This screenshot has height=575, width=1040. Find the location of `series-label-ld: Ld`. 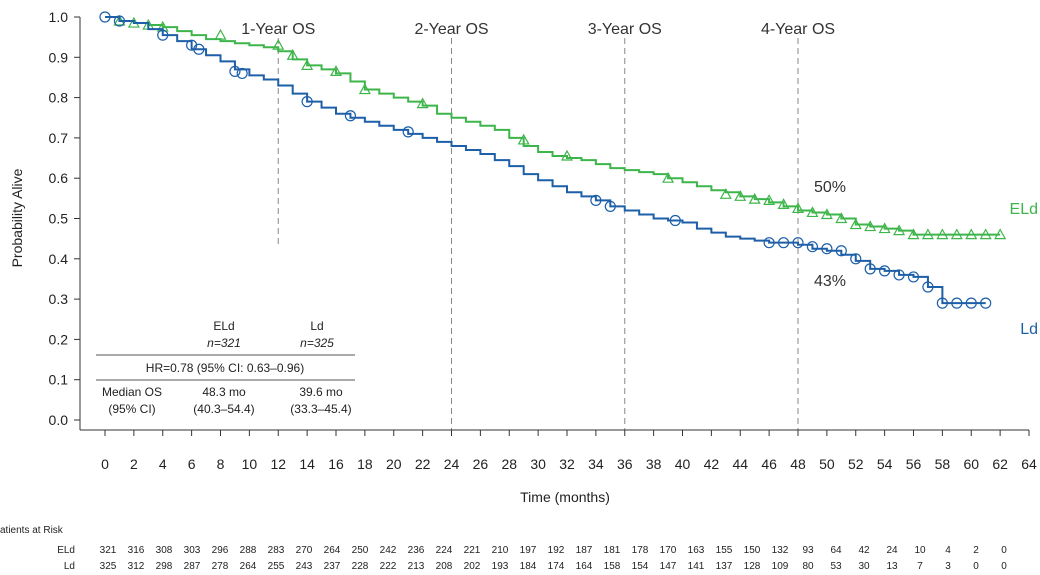

series-label-ld: Ld is located at coordinates (1029, 329).